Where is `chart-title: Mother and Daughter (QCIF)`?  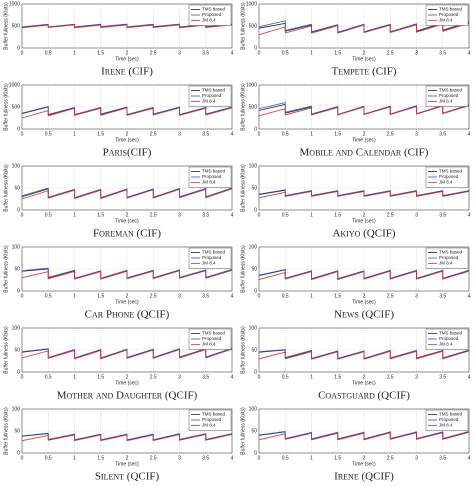 chart-title: Mother and Daughter (QCIF) is located at coordinates (127, 396).